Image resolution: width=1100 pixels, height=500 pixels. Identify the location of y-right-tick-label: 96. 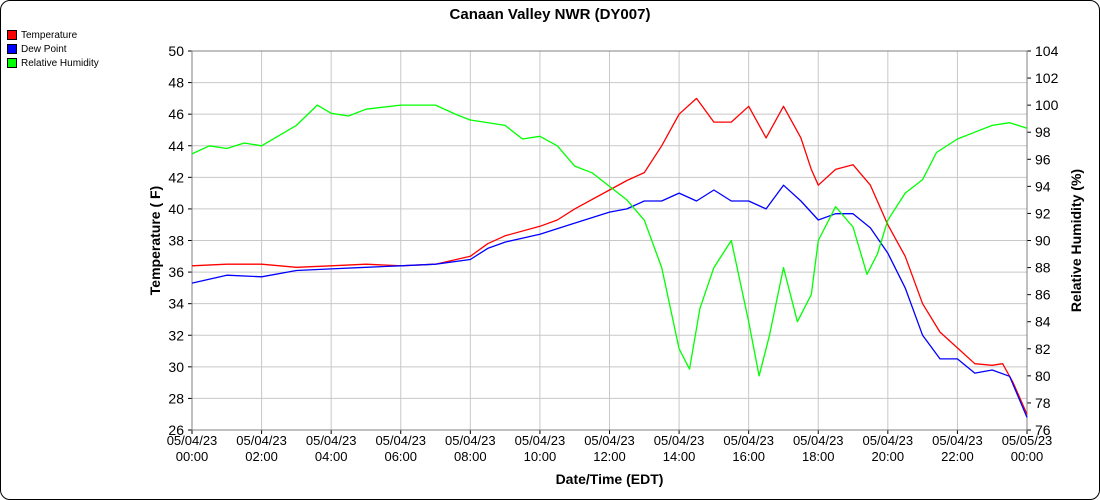
(1043, 159).